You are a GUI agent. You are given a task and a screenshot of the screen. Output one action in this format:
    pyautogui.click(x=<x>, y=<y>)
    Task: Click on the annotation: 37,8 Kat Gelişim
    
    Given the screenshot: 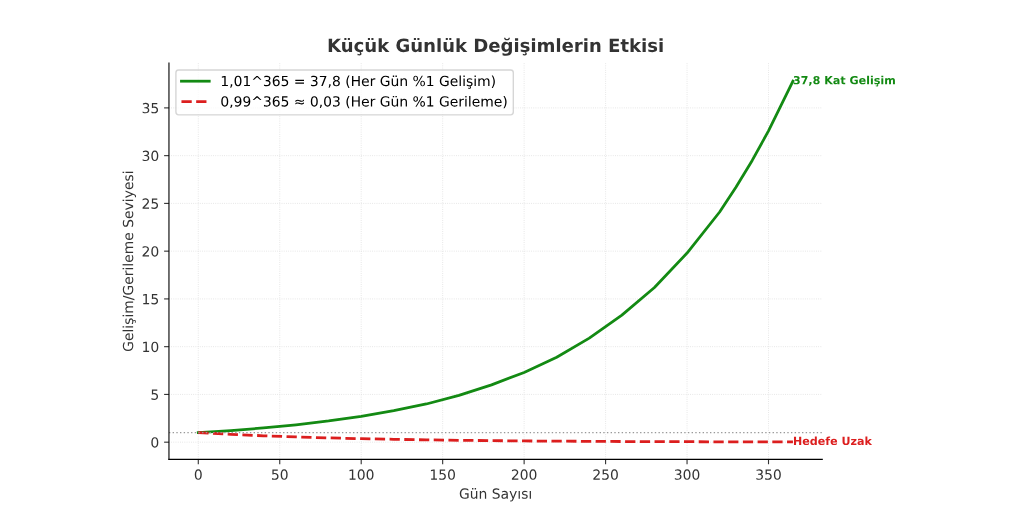 What is the action you would take?
    pyautogui.click(x=844, y=81)
    